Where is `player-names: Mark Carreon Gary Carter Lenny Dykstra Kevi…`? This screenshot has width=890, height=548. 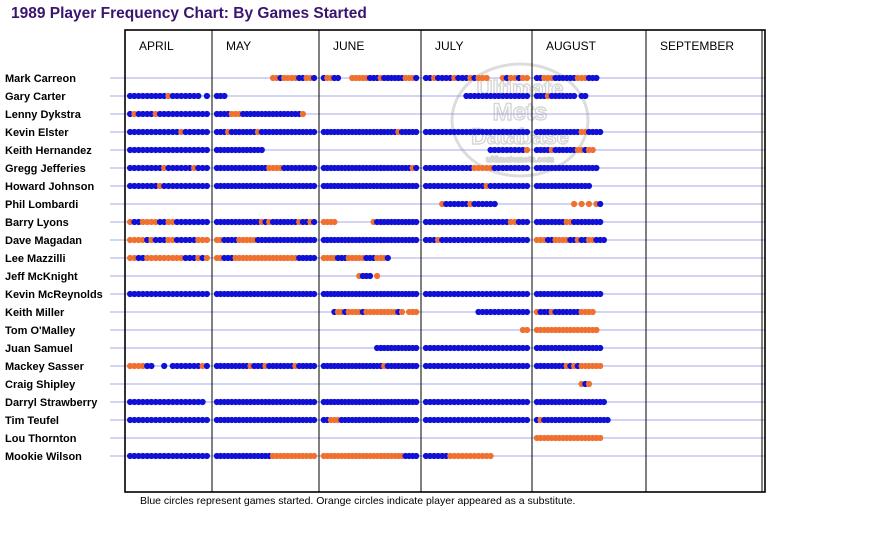
player-names: Mark Carreon Gary Carter Lenny Dykstra Kevi… is located at coordinates (54, 268).